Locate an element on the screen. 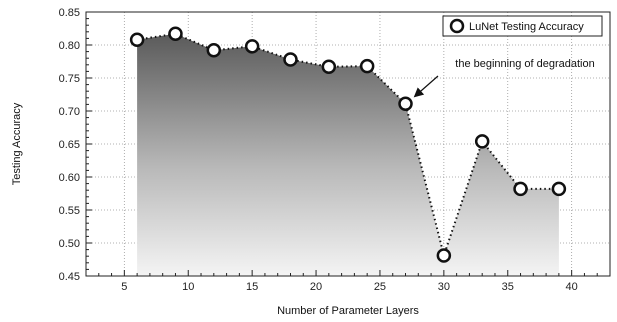 This screenshot has height=322, width=617. legend-marker is located at coordinates (457, 26).